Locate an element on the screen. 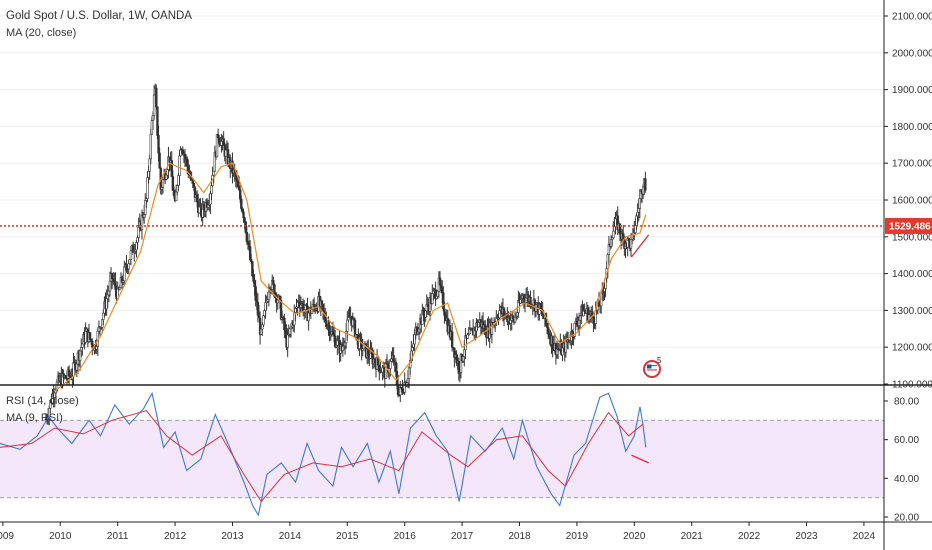 Image resolution: width=932 pixels, height=550 pixels. last-price-value: 1529.486 is located at coordinates (910, 226).